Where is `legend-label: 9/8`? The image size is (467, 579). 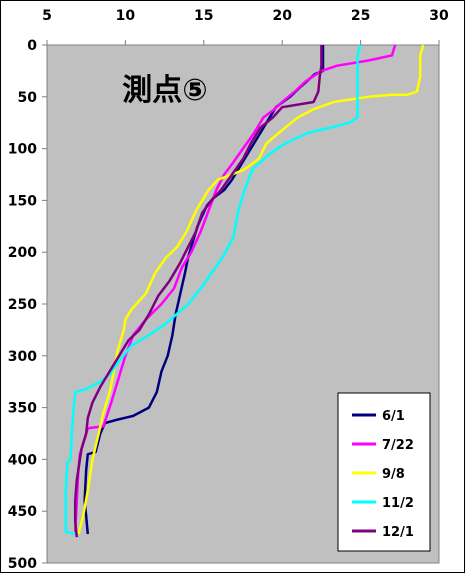 legend-label: 9/8 is located at coordinates (393, 474).